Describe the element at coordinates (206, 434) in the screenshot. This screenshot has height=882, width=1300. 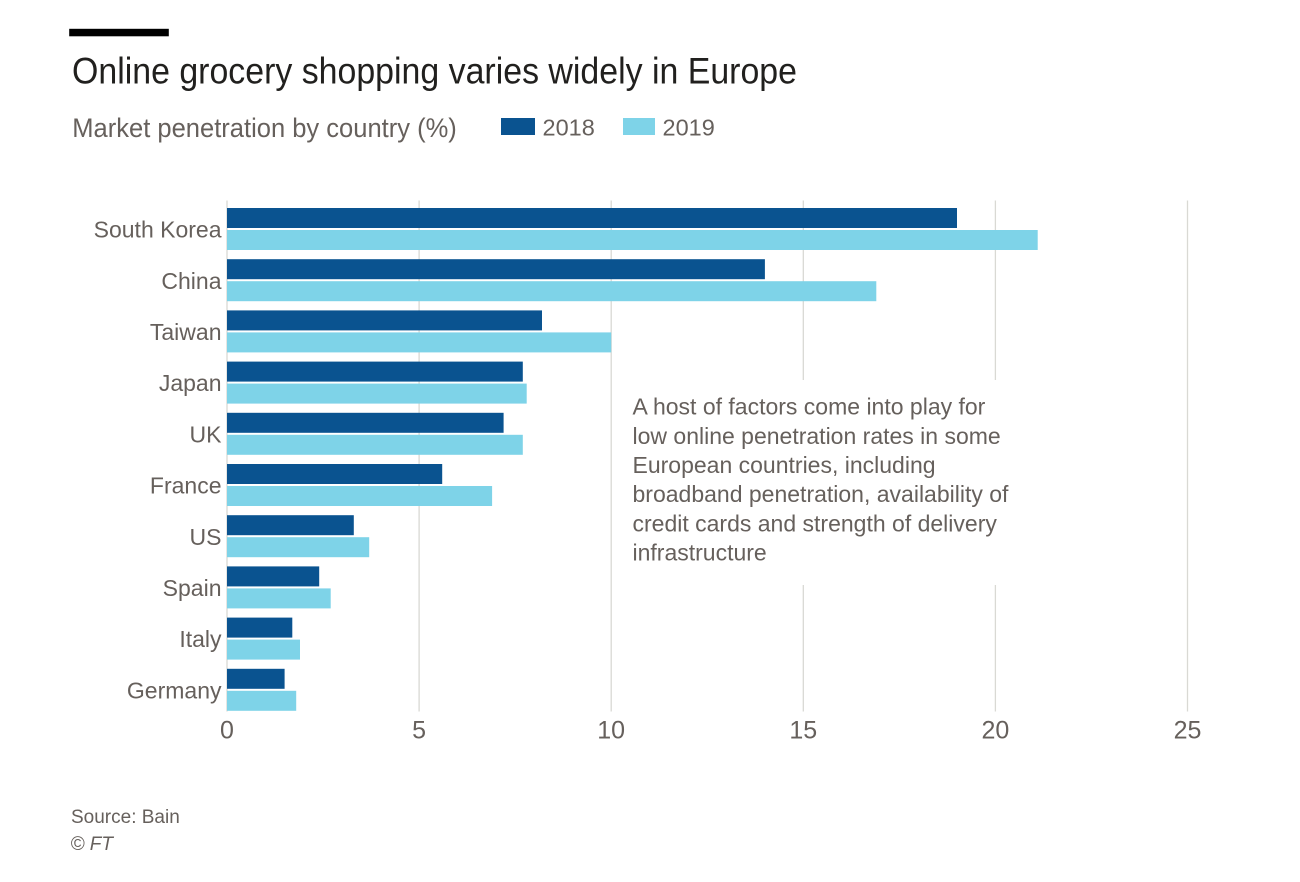
I see `svg-text: UK` at that location.